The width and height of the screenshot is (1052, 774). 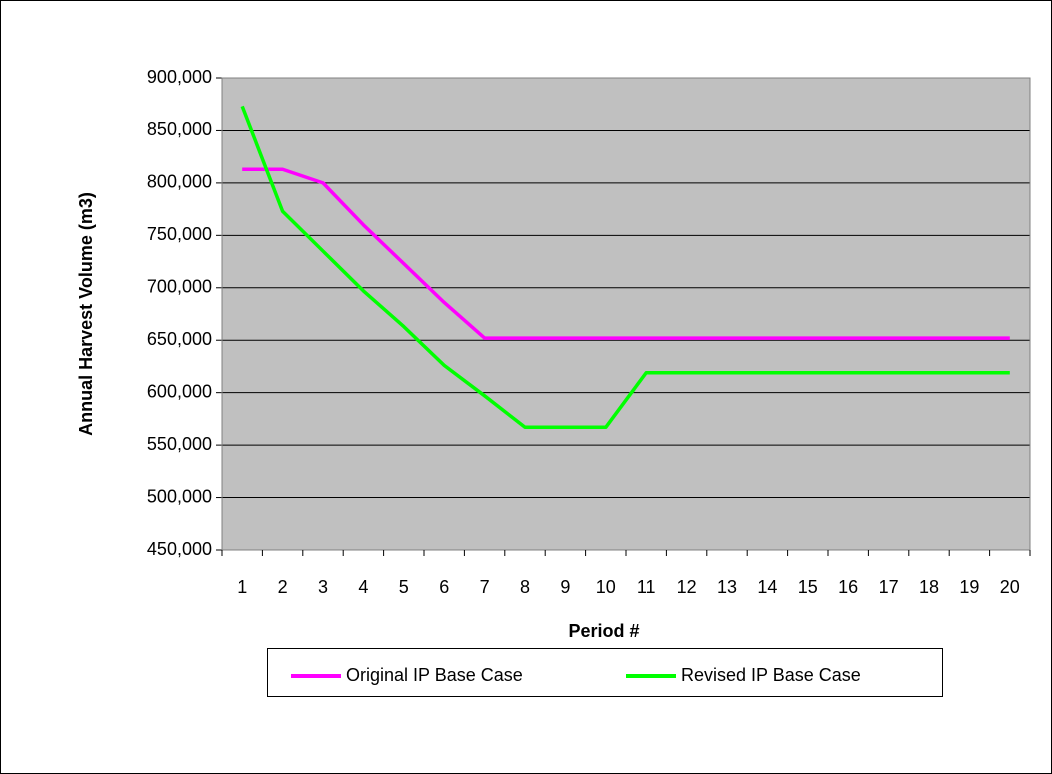 I want to click on y-tick-label: 450,000, so click(x=179, y=549).